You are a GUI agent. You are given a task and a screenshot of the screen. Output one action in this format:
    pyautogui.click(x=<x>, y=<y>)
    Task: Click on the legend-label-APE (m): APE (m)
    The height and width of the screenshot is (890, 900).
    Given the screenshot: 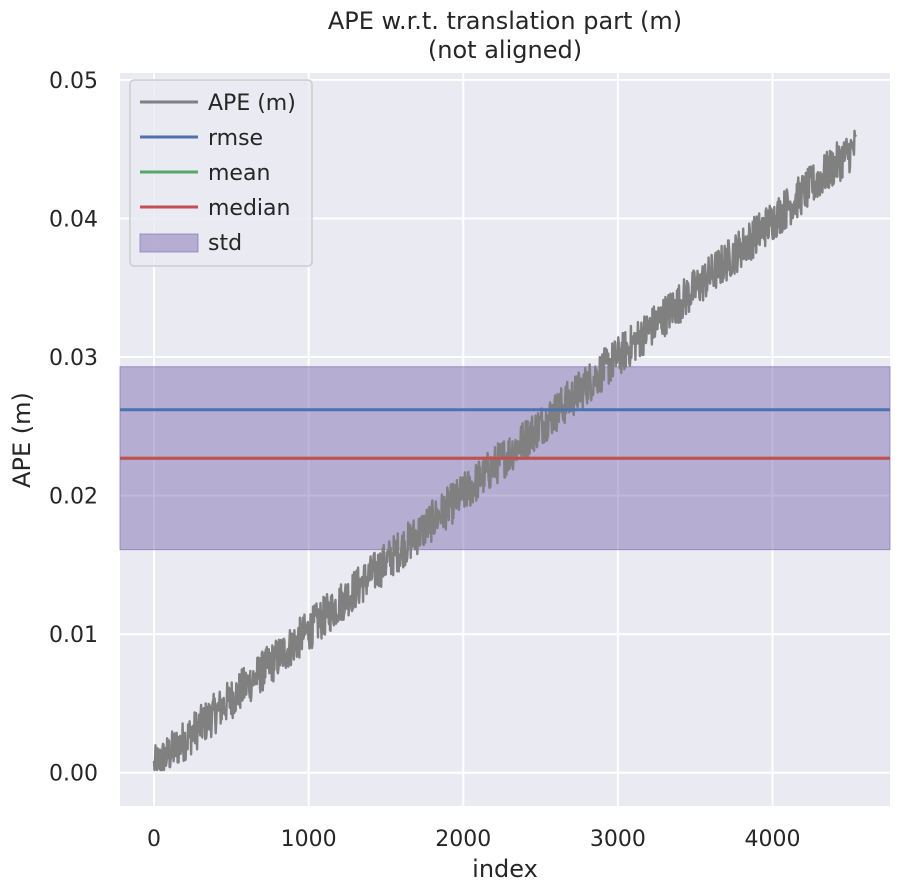 What is the action you would take?
    pyautogui.click(x=252, y=103)
    